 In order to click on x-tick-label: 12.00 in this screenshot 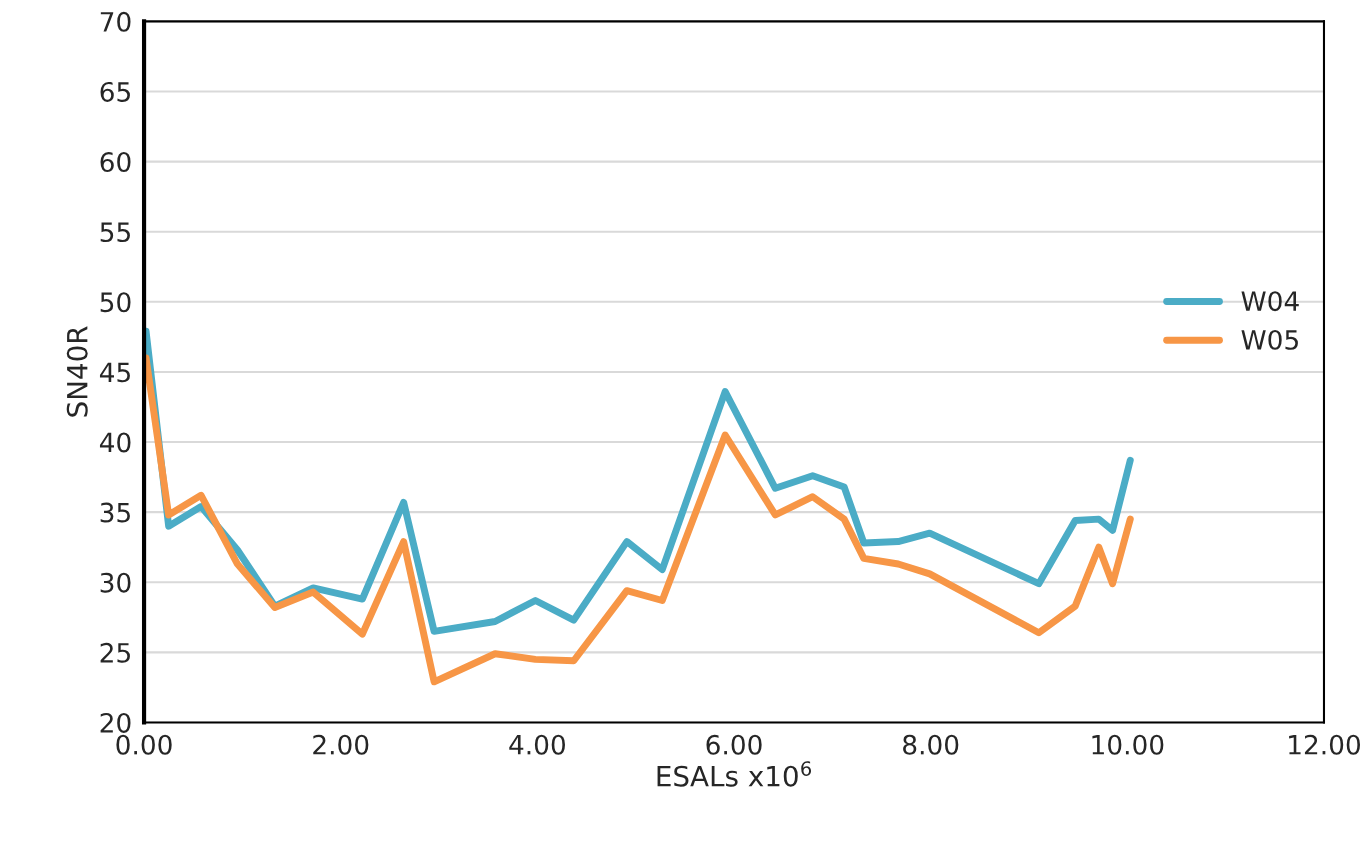, I will do `click(1324, 744)`.